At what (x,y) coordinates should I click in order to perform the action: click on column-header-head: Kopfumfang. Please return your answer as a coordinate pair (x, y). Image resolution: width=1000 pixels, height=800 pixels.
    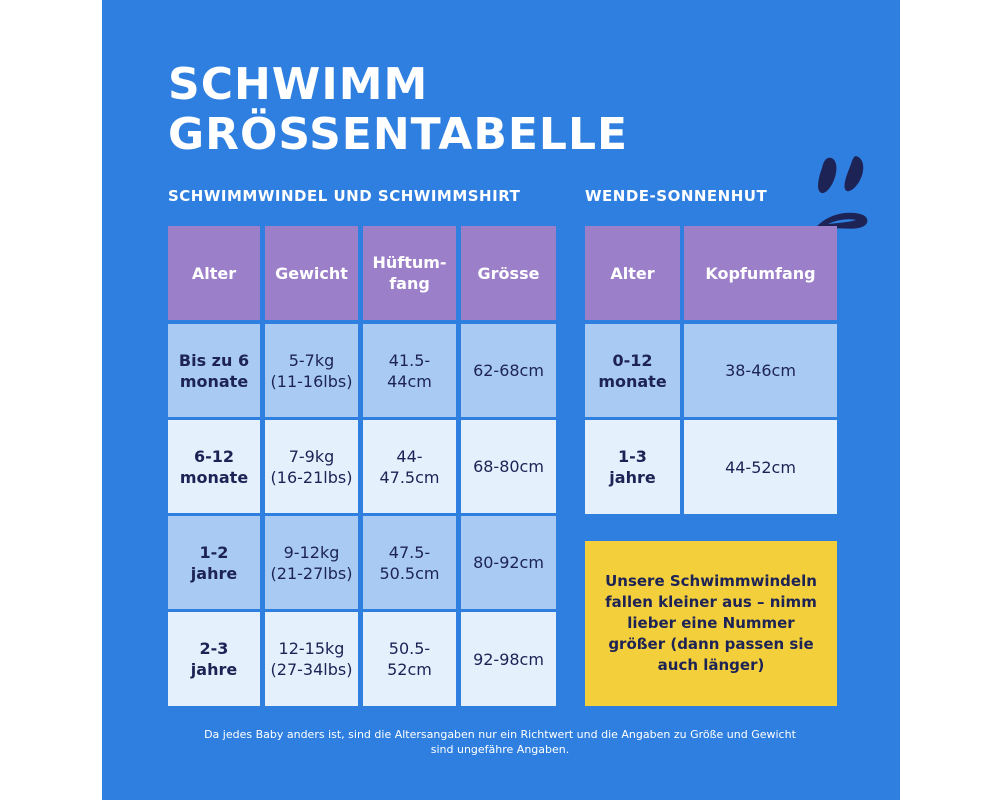
    Looking at the image, I should click on (760, 273).